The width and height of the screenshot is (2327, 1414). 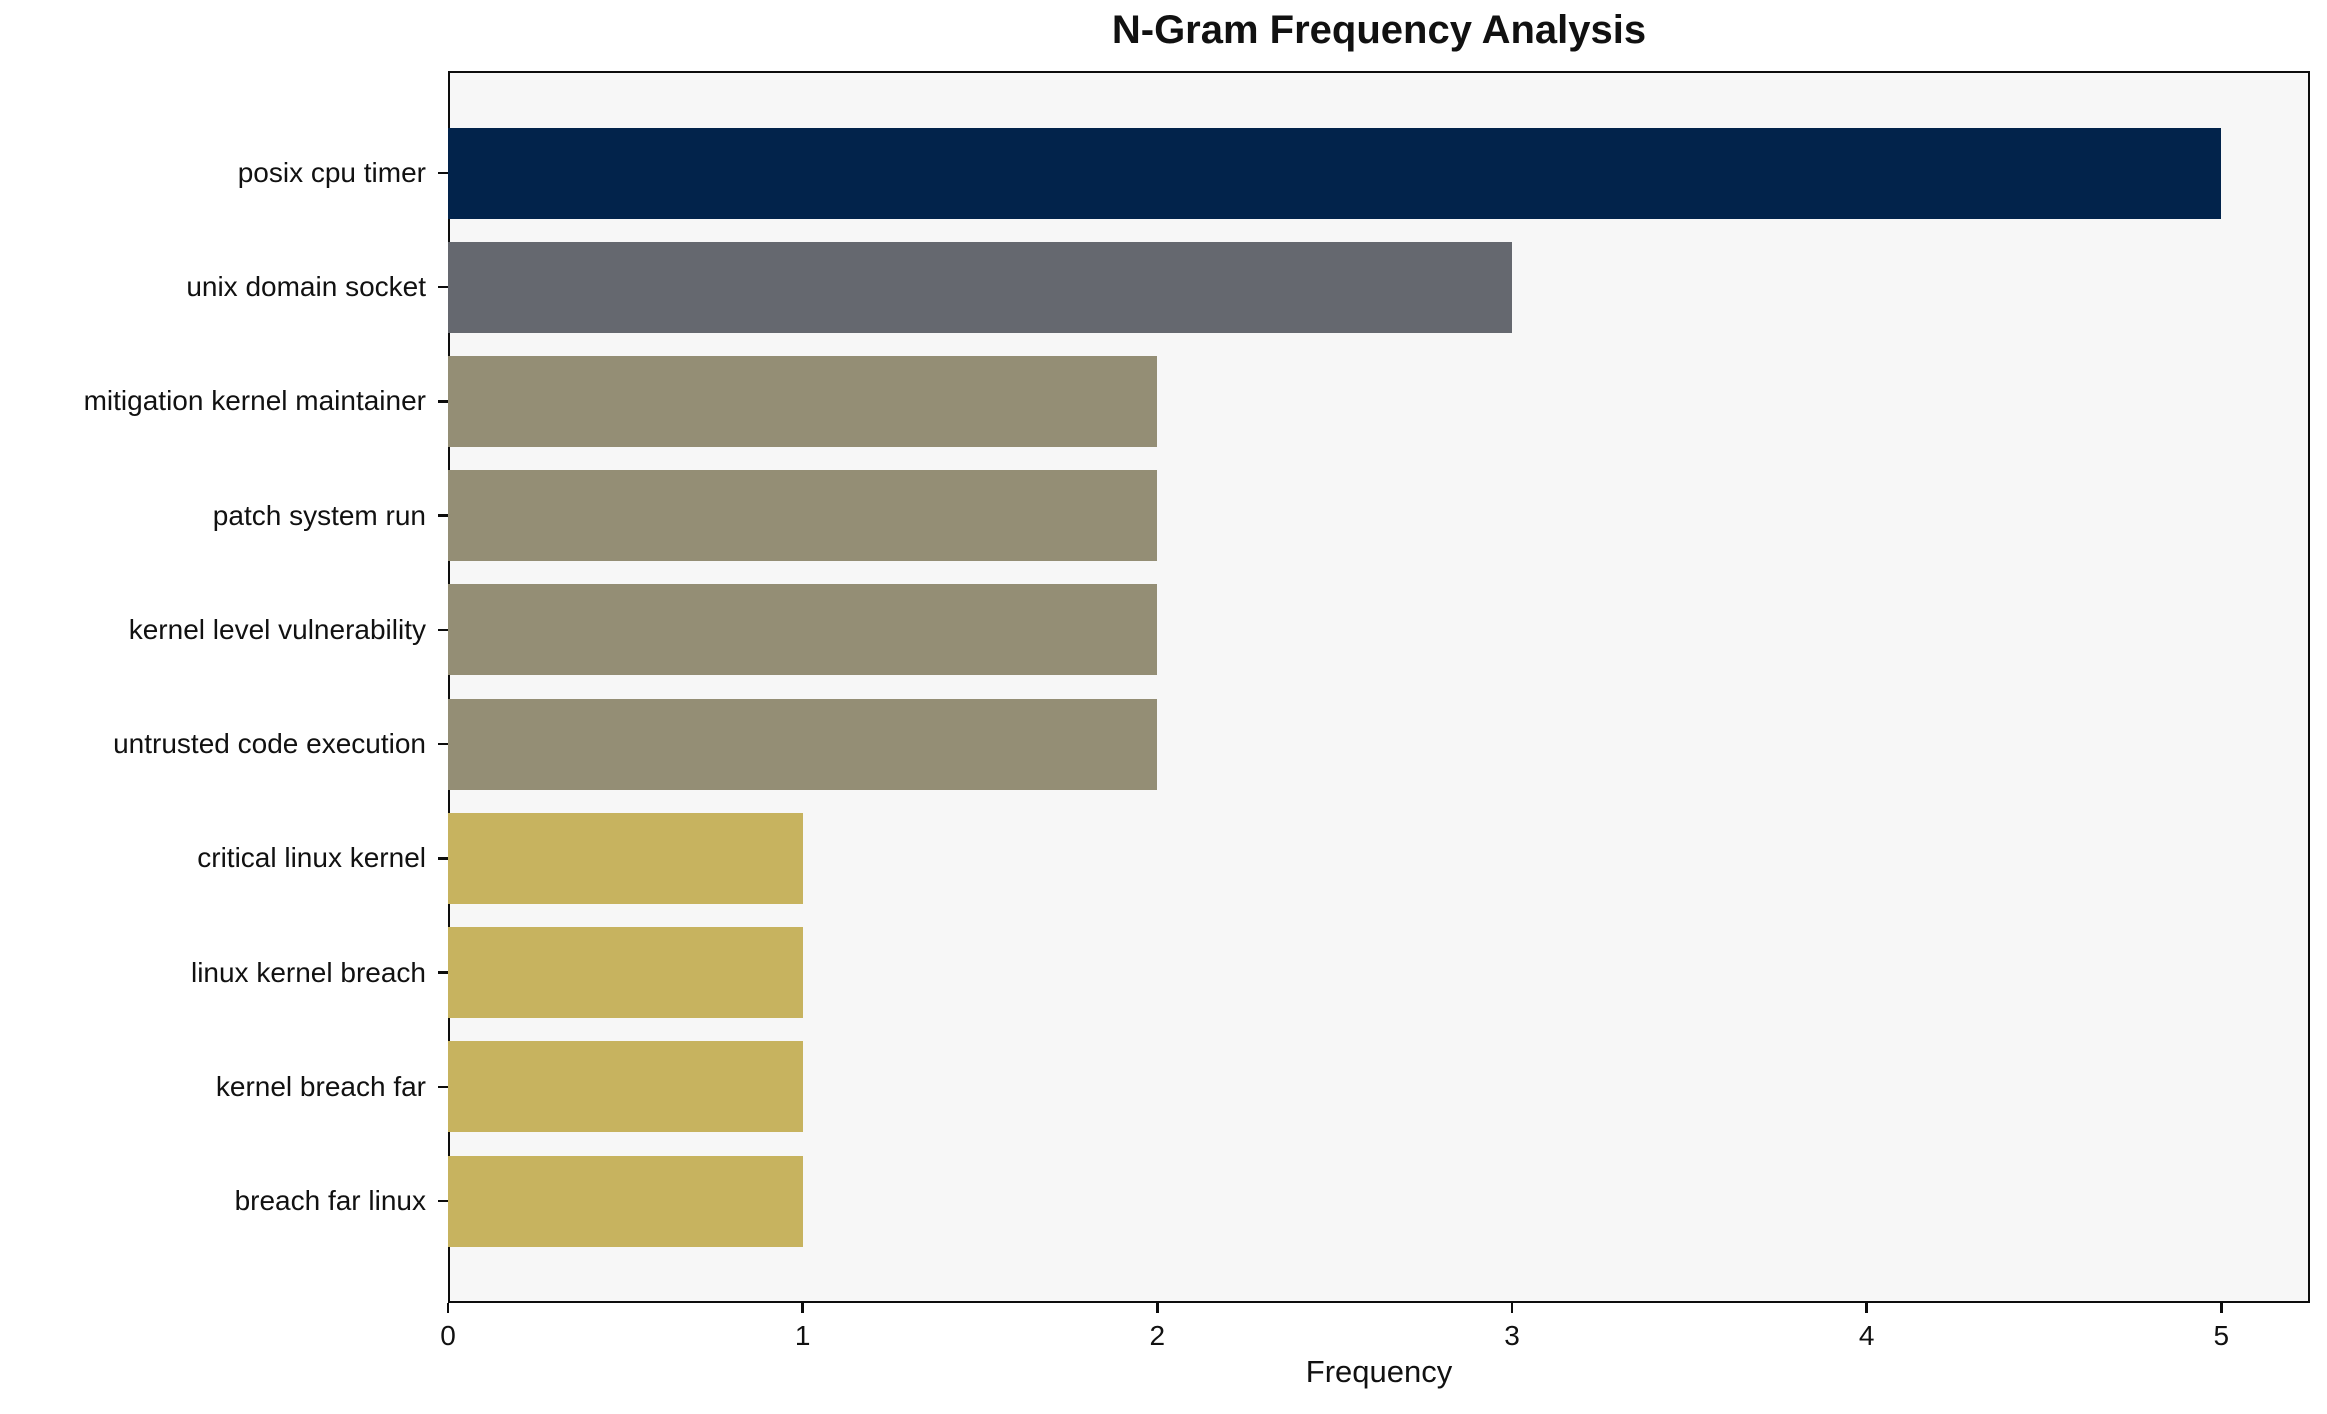 What do you see at coordinates (320, 1086) in the screenshot?
I see `y-tick-label: kernel breach far` at bounding box center [320, 1086].